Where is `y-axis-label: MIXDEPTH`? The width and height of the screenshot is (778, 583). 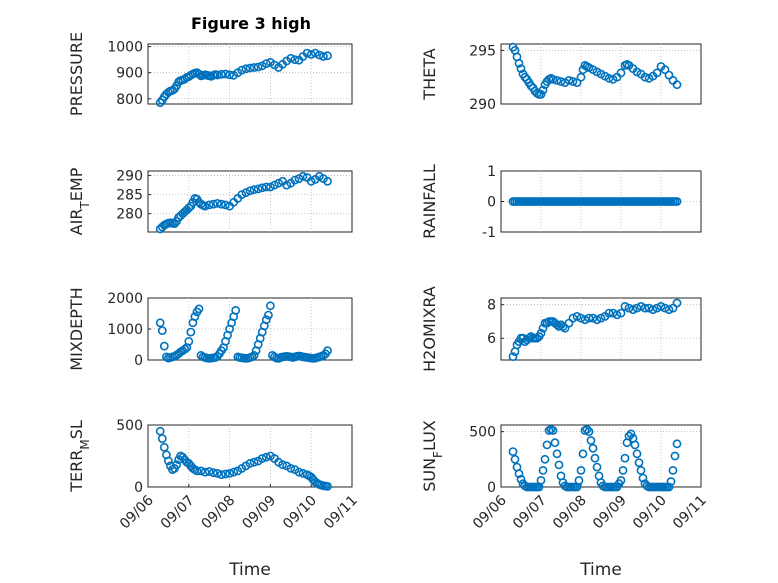 y-axis-label: MIXDEPTH is located at coordinates (76, 328).